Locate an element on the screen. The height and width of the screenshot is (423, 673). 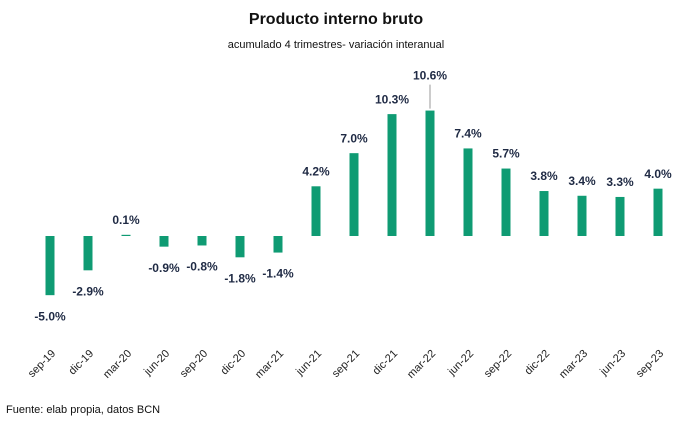
value-label: 7.0% is located at coordinates (354, 138).